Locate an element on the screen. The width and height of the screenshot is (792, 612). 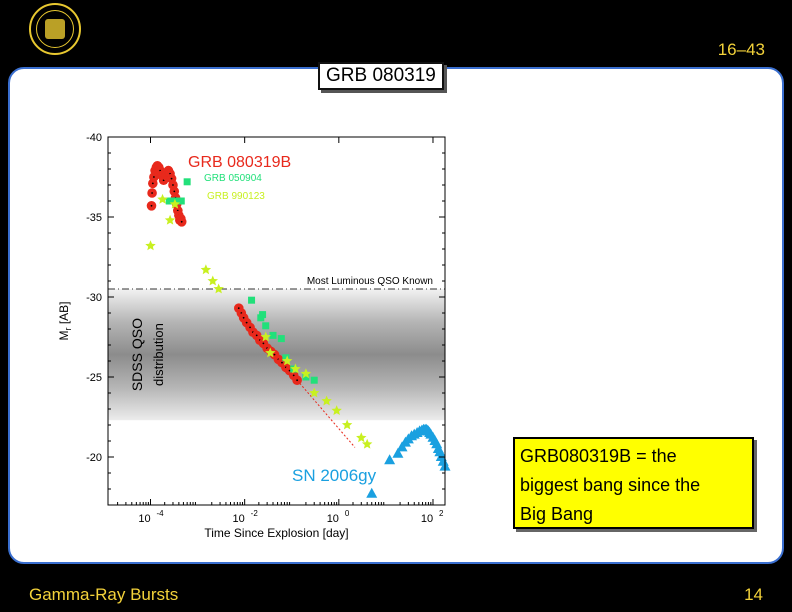
y-axis-label: Mr [AB] is located at coordinates (65, 320).